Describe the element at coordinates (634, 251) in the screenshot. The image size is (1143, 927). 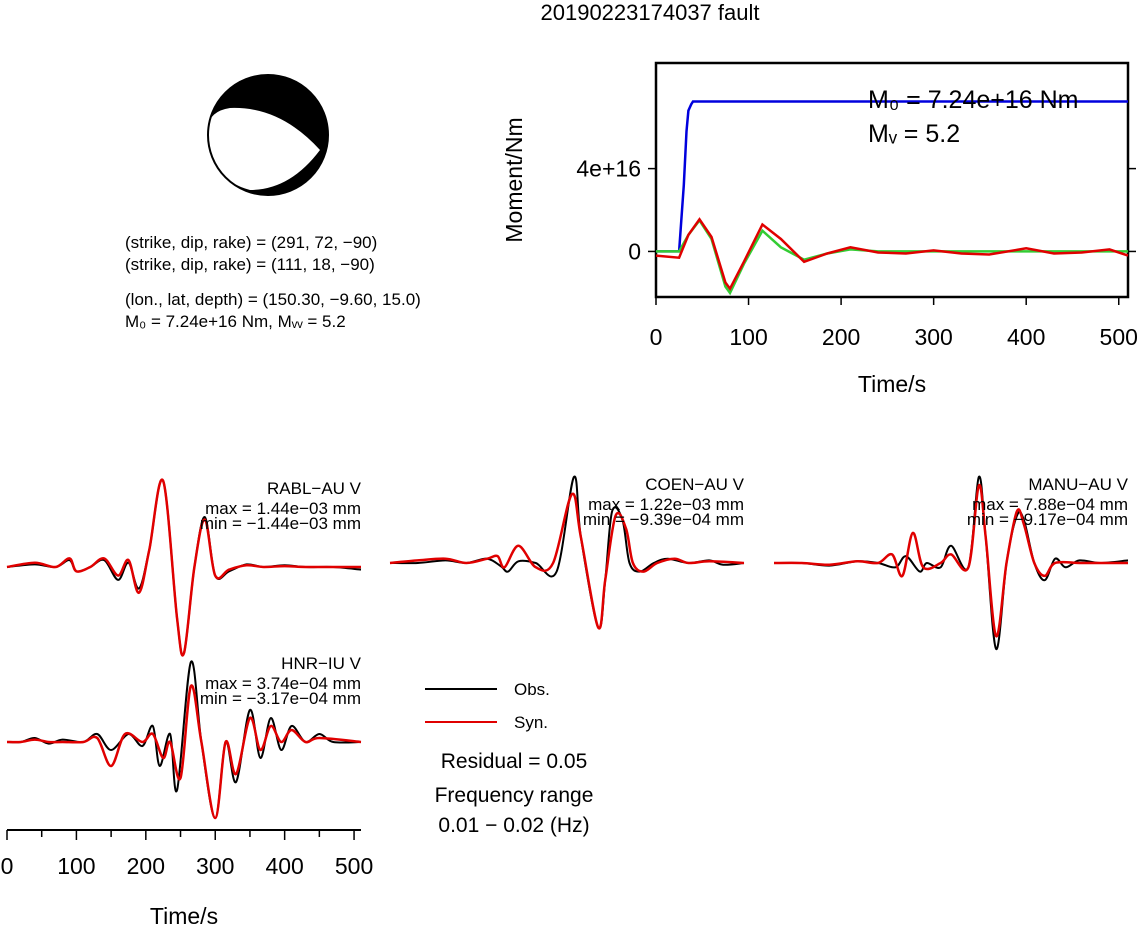
I see `moment-y-tick-label: 0` at that location.